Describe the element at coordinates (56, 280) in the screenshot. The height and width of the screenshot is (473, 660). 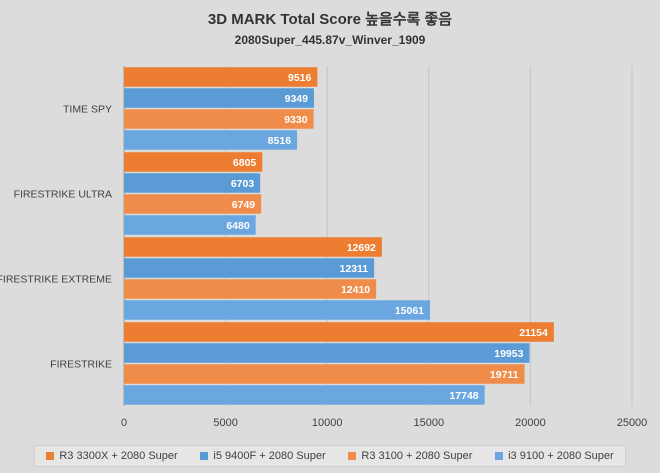
I see `category-label: FIRESTRIKE EXTREME` at that location.